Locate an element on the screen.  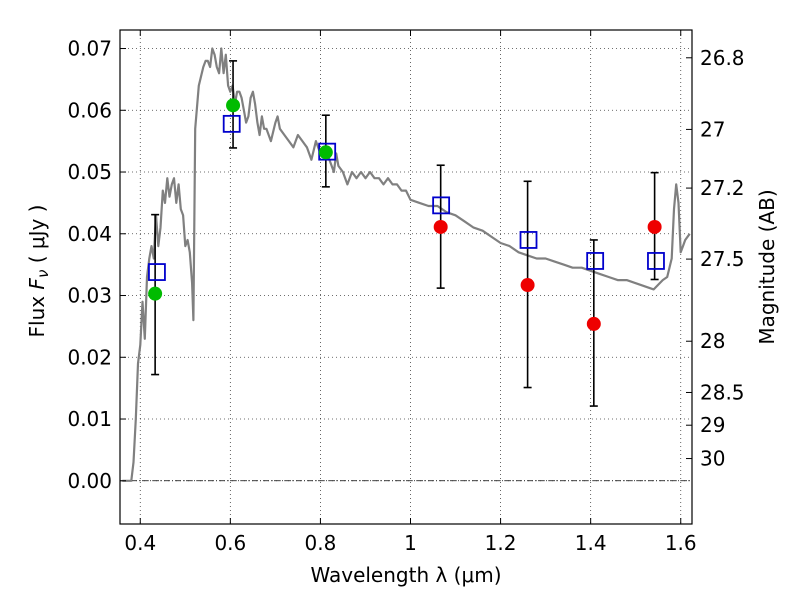
y-tick-label-7: 0.07 is located at coordinates (89, 49).